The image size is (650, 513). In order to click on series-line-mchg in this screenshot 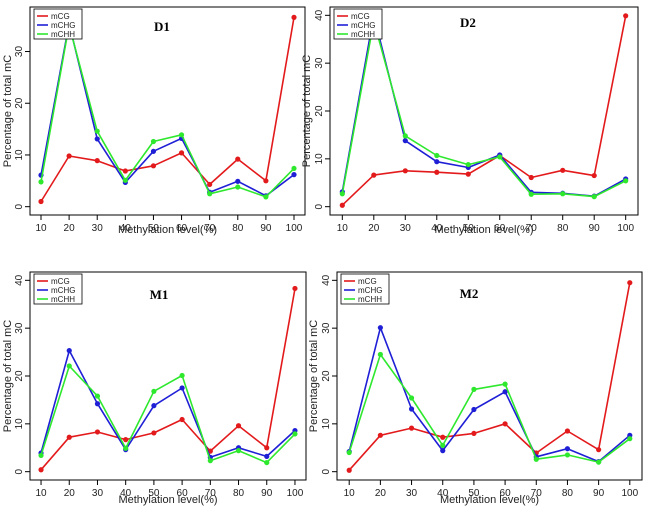, I will do `click(167, 109)`.